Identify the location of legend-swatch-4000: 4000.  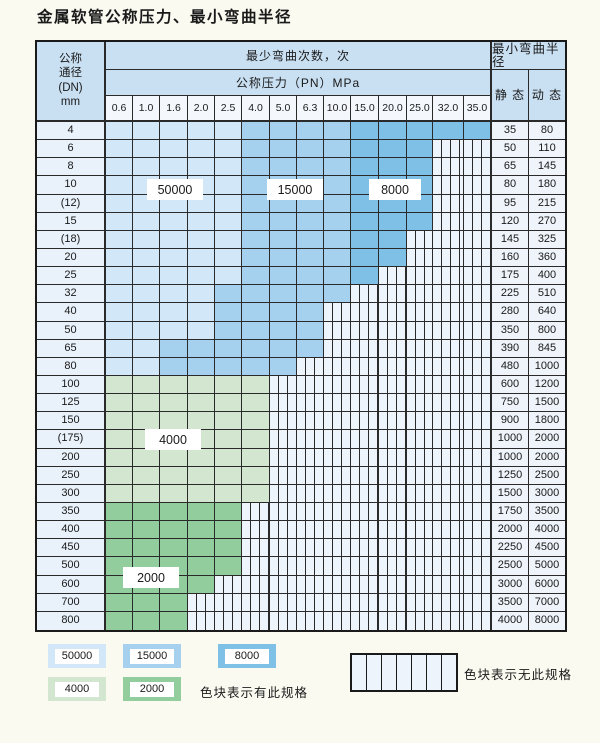
(77, 689).